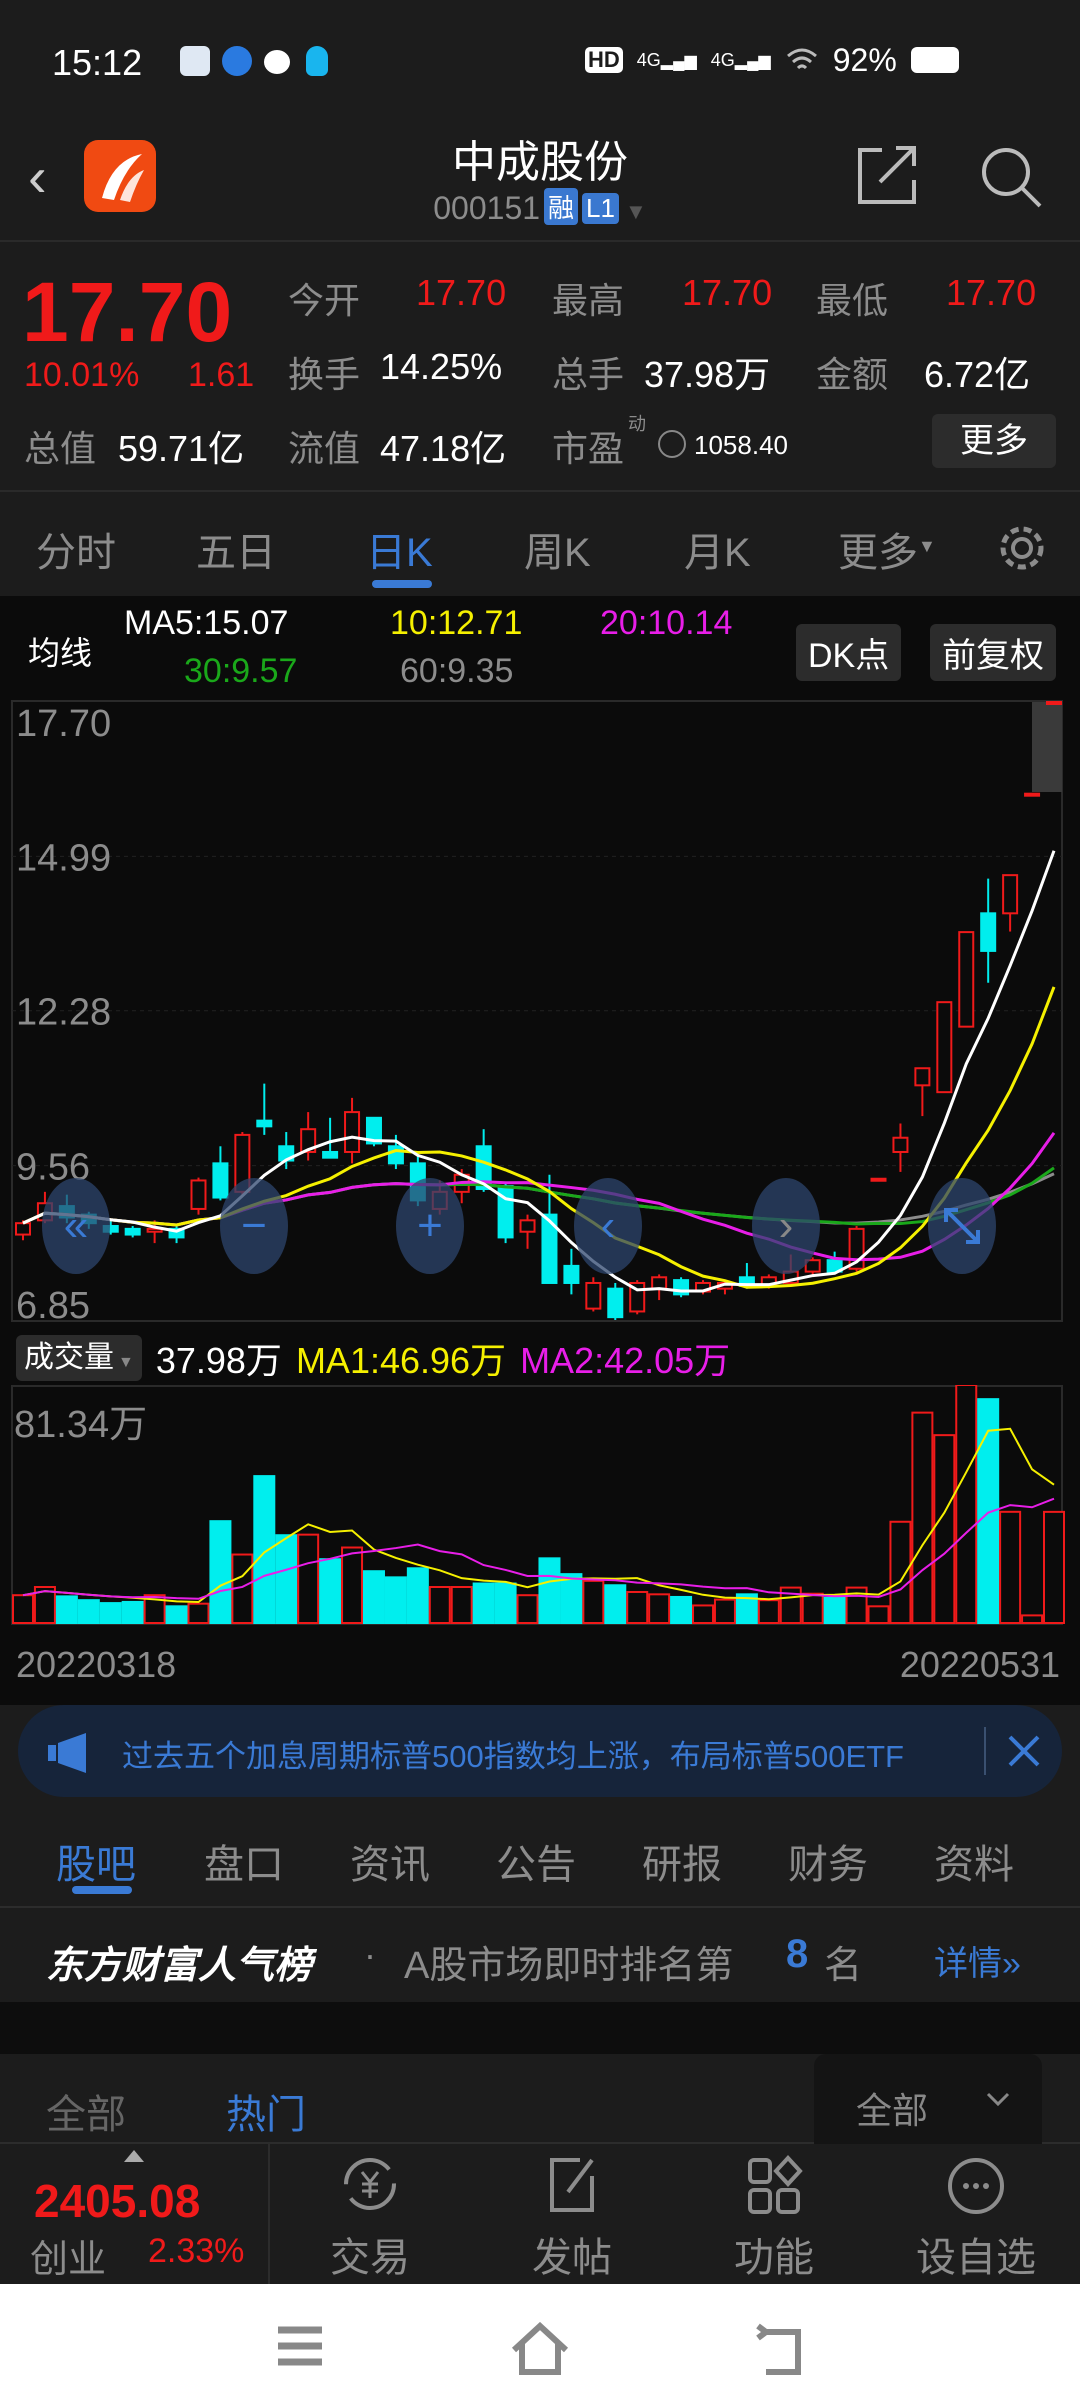 The image size is (1080, 2408). I want to click on details-label: 详情, so click(968, 1964).